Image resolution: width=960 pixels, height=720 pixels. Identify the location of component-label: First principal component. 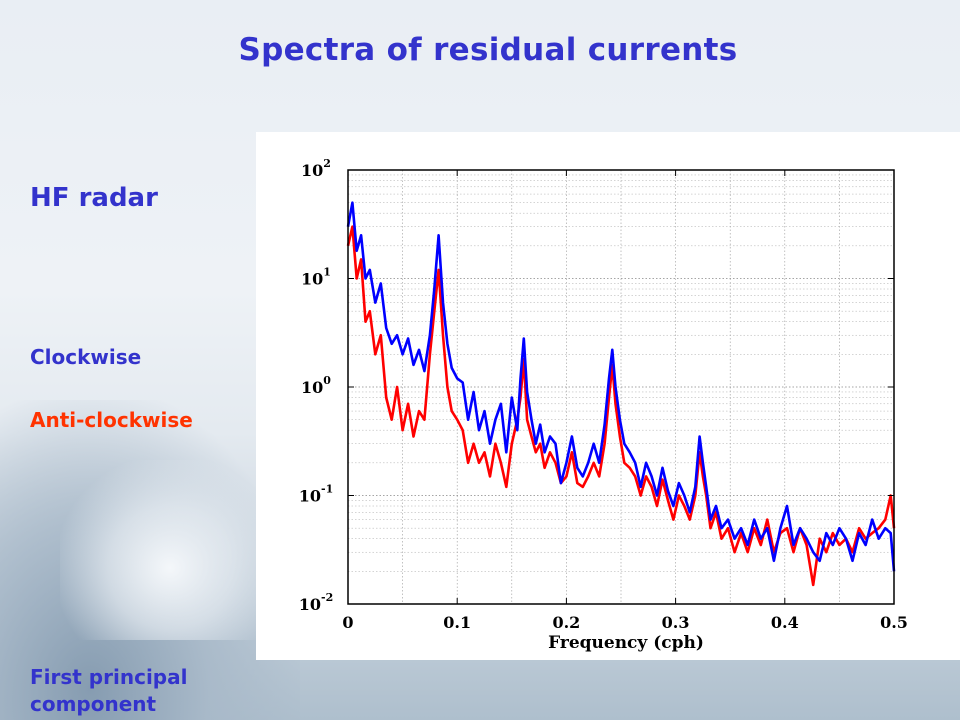
(109, 690).